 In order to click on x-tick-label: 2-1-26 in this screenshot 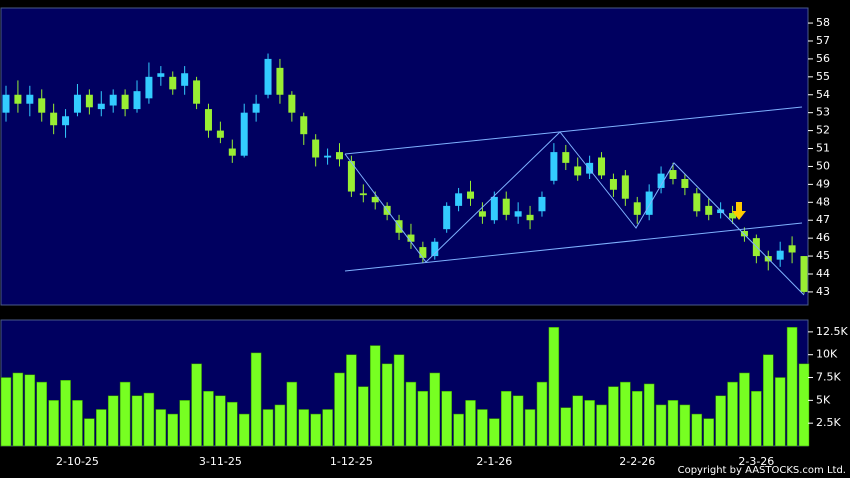, I will do `click(494, 461)`.